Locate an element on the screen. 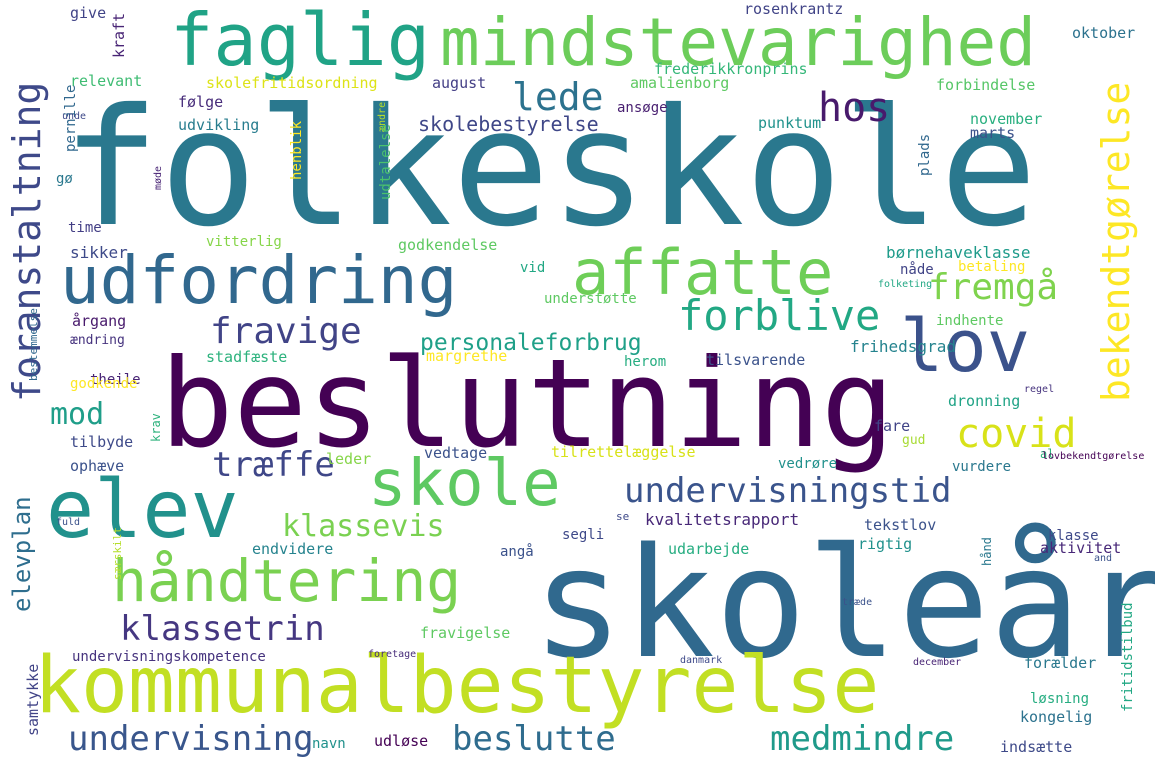  word-67: understøtte is located at coordinates (590, 299).